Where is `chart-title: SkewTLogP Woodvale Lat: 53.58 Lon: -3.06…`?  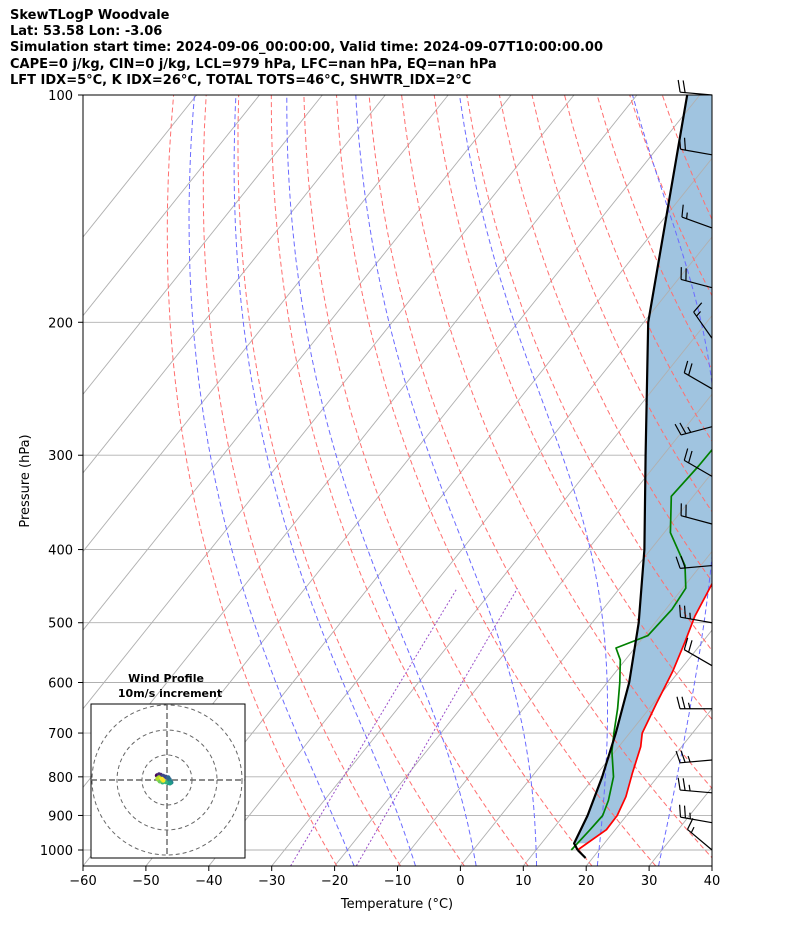
chart-title: SkewTLogP Woodvale Lat: 53.58 Lon: -3.06… is located at coordinates (306, 48).